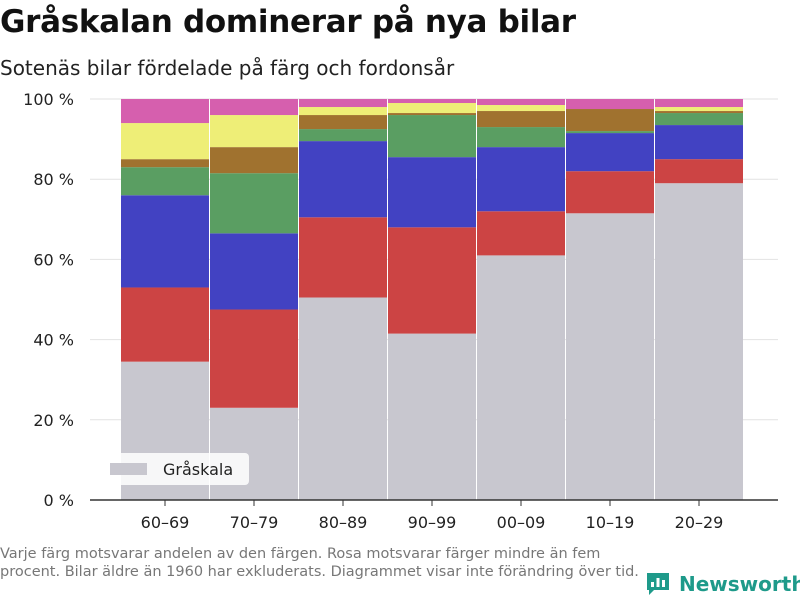 Image resolution: width=800 pixels, height=600 pixels. Describe the element at coordinates (53, 420) in the screenshot. I see `y-tick-label: 20 %` at that location.